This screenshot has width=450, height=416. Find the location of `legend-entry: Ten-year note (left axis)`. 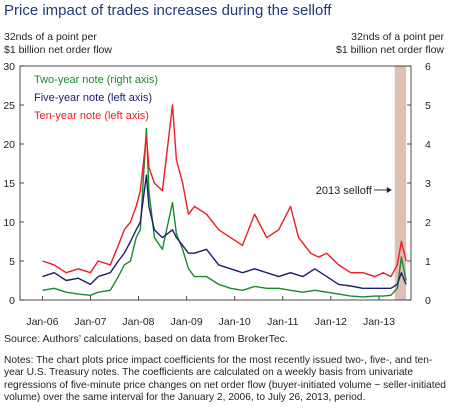

legend-entry: Ten-year note (left axis) is located at coordinates (91, 116).